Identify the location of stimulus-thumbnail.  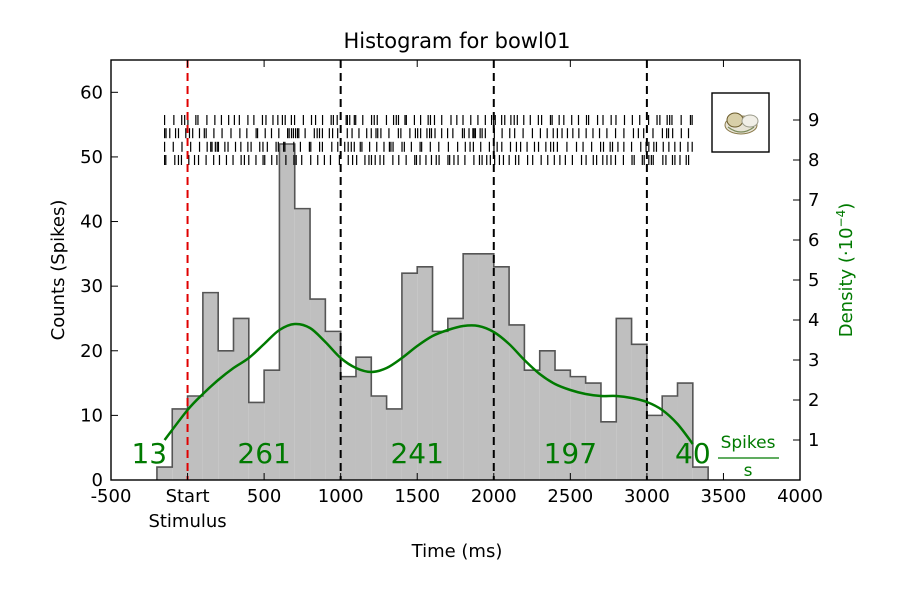
(740, 122).